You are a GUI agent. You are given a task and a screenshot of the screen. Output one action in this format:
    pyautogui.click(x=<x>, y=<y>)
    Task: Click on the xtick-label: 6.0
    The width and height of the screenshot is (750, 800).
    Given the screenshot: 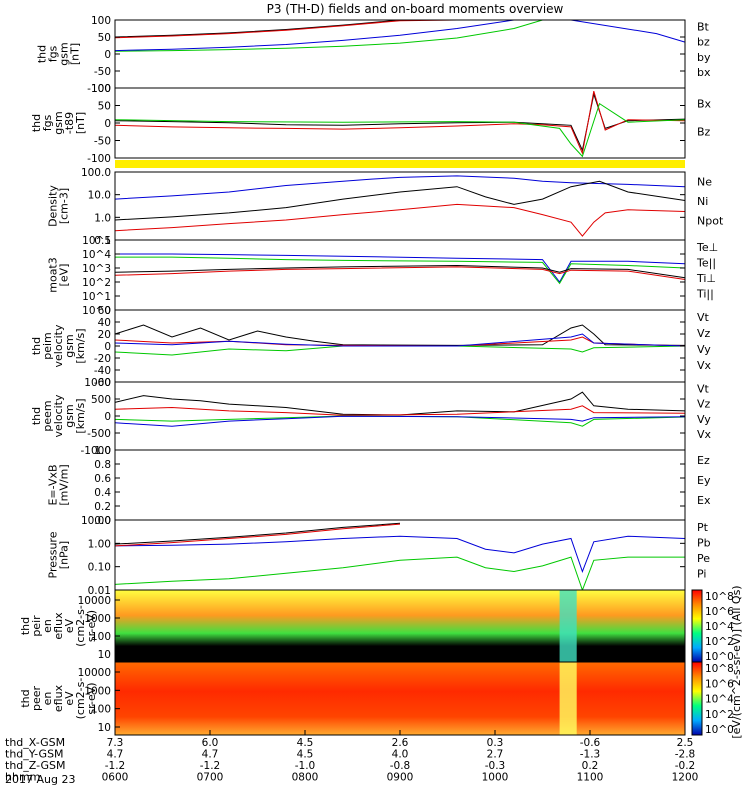 What is the action you would take?
    pyautogui.click(x=210, y=743)
    